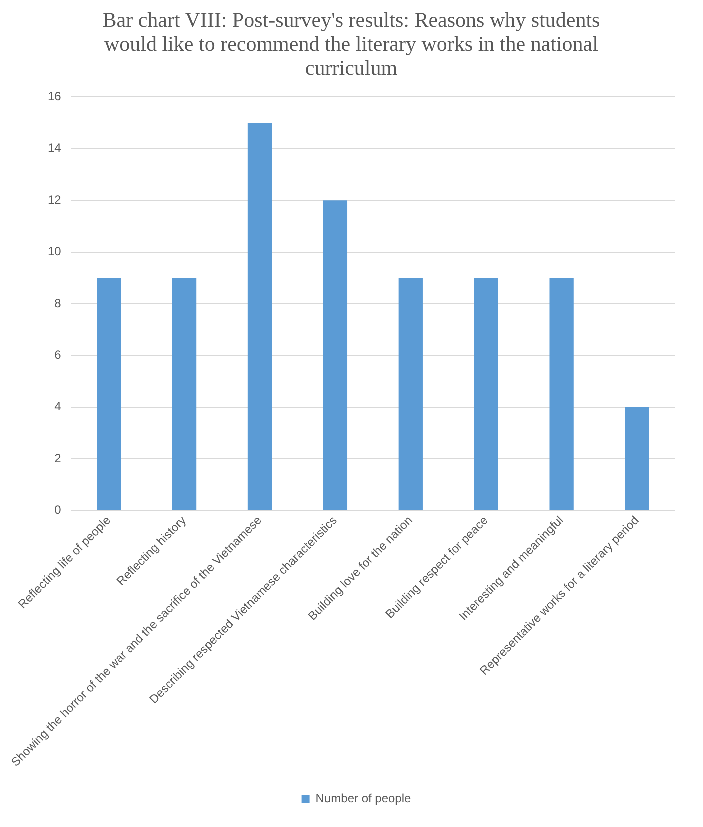 This screenshot has width=703, height=827. I want to click on y-tick-label: 2, so click(58, 458).